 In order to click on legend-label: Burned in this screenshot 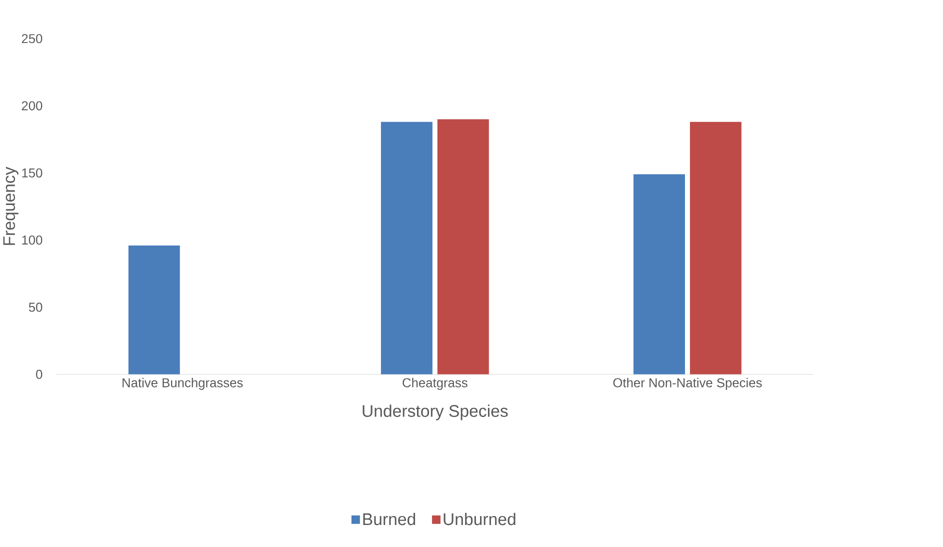, I will do `click(389, 519)`.